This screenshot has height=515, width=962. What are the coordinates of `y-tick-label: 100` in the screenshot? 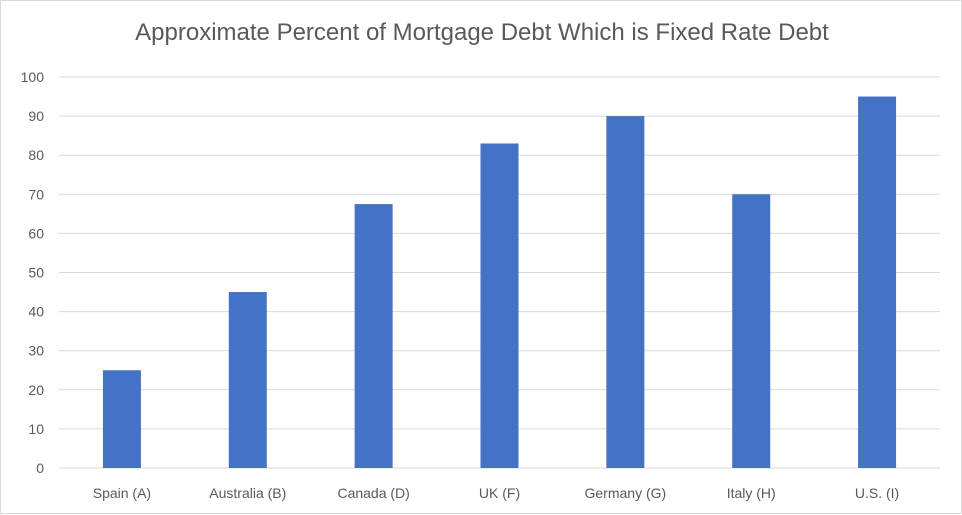 It's located at (33, 77).